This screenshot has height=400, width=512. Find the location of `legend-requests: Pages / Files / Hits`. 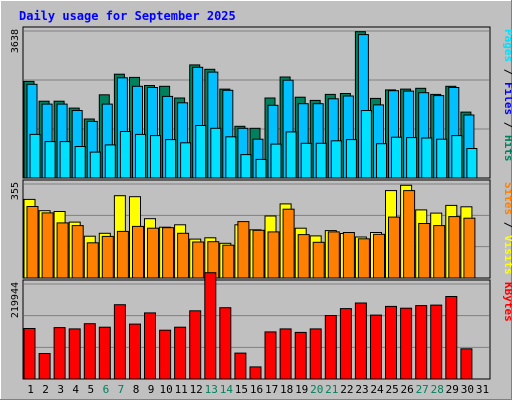

legend-requests: Pages / Files / Hits is located at coordinates (507, 95).